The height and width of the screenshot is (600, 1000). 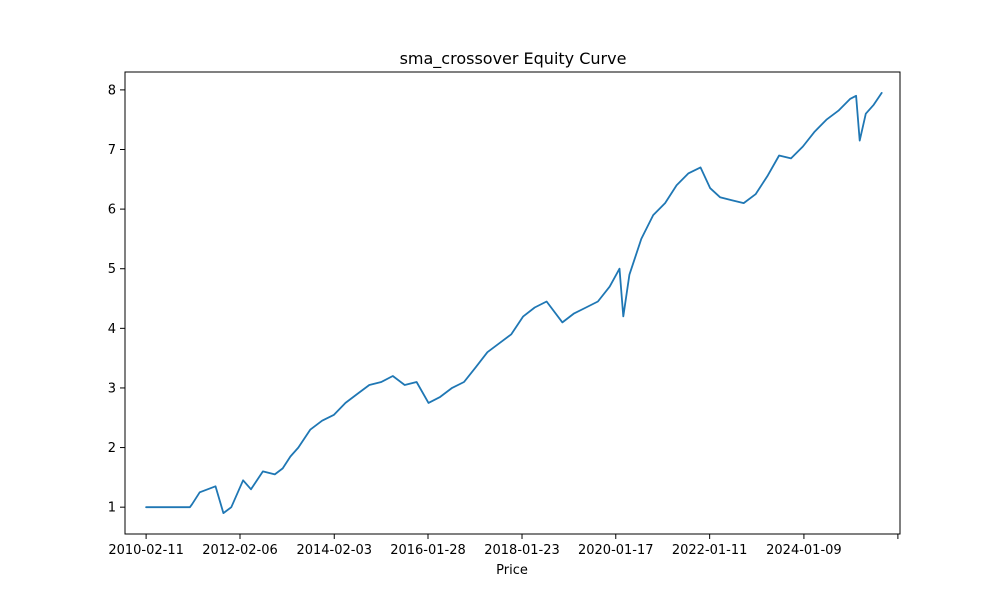 I want to click on x-tick-label: 2014-02-03, so click(x=334, y=550).